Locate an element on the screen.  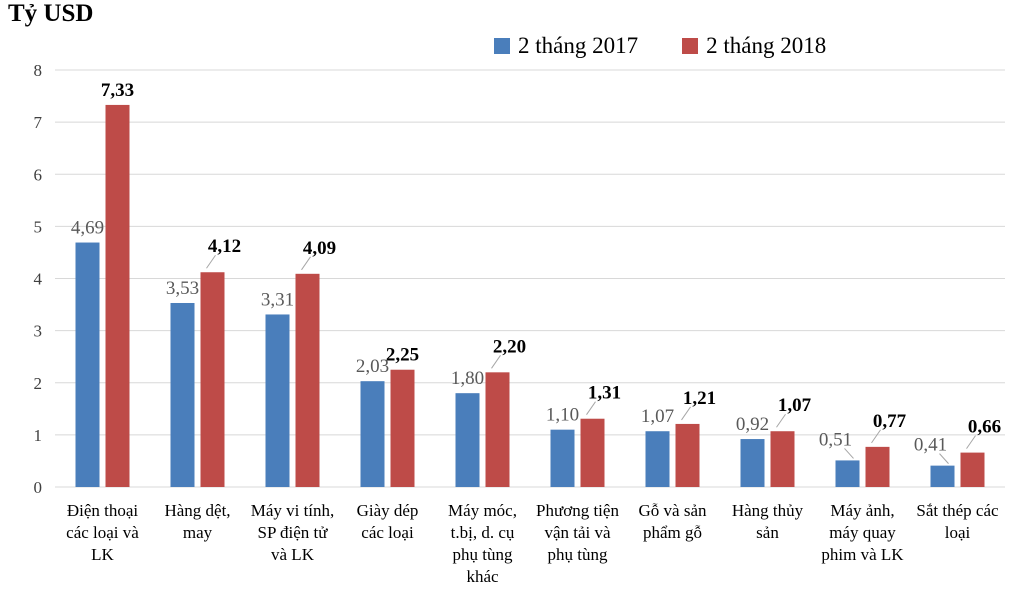
legend-swatch-2018-icon is located at coordinates (690, 46).